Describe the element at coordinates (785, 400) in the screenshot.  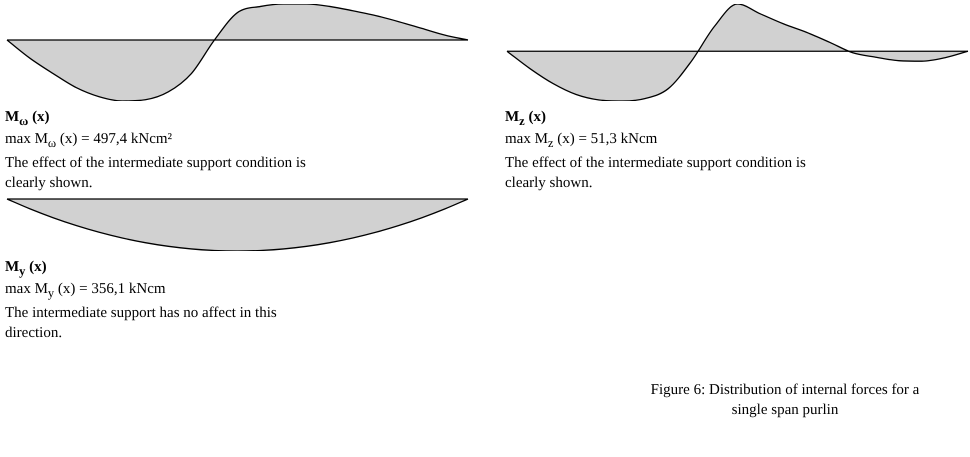
I see `caption: Figure 6: Distribution of internal forces for a single span purlin` at that location.